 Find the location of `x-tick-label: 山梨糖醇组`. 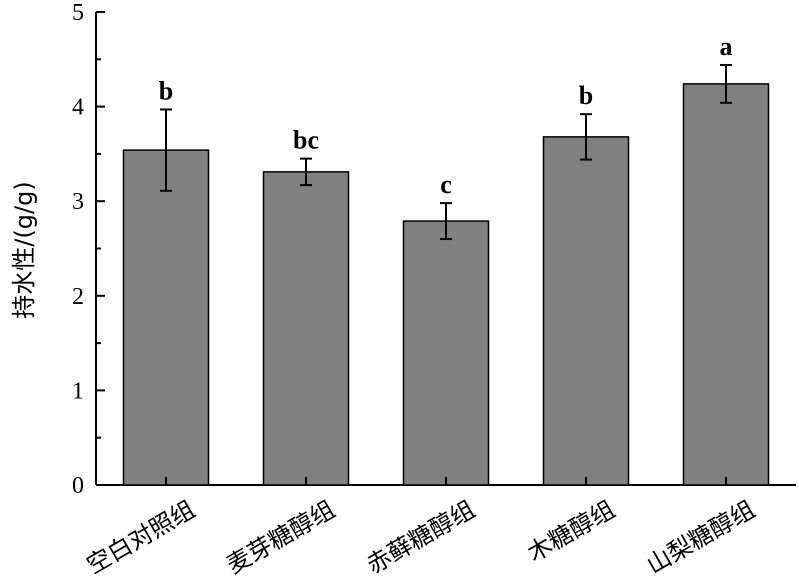

x-tick-label: 山梨糖醇组 is located at coordinates (701, 537).